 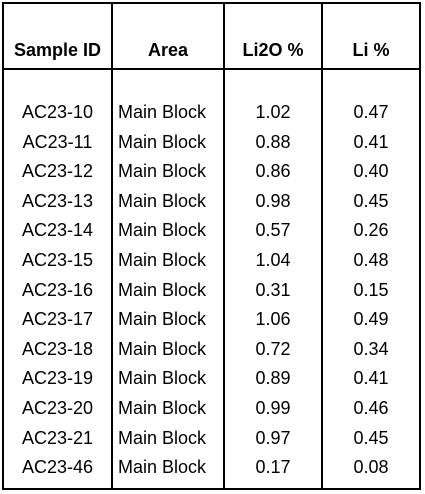 I want to click on cell-li2o: 0.97, so click(x=273, y=438).